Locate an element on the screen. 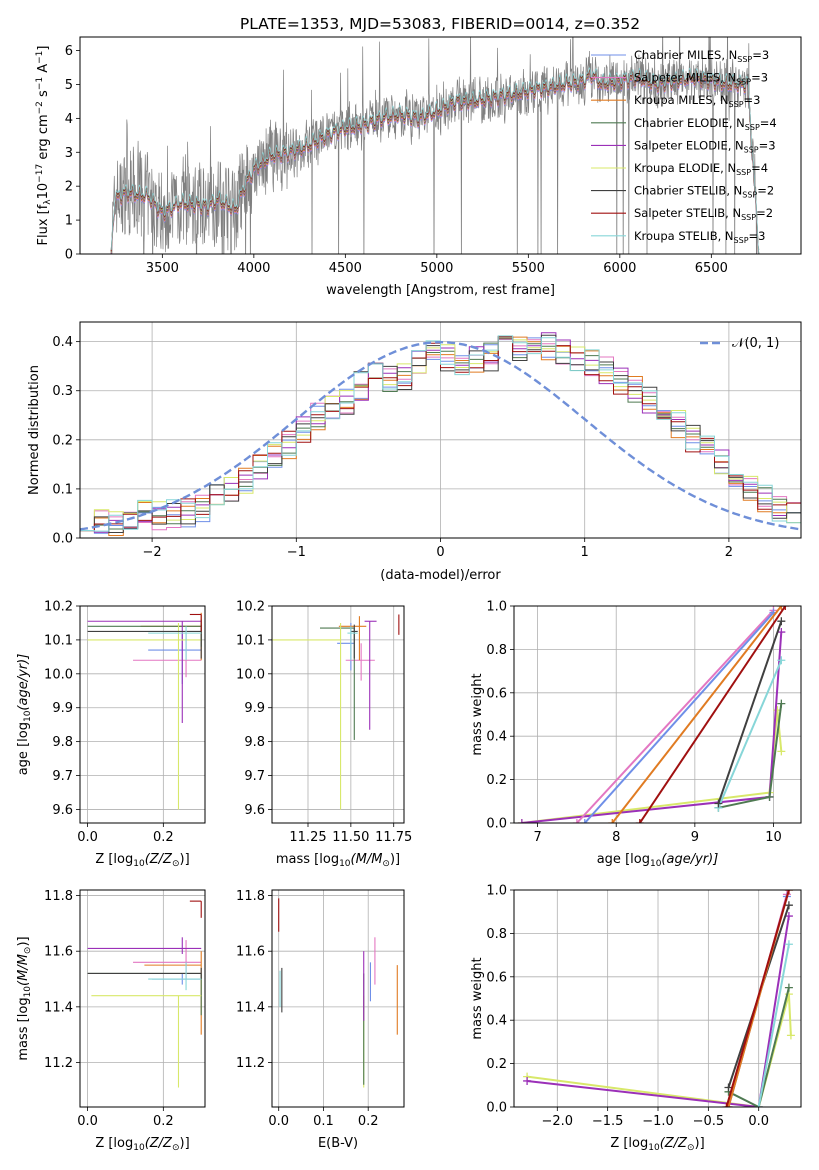  x-tick-label: 0 is located at coordinates (440, 552).